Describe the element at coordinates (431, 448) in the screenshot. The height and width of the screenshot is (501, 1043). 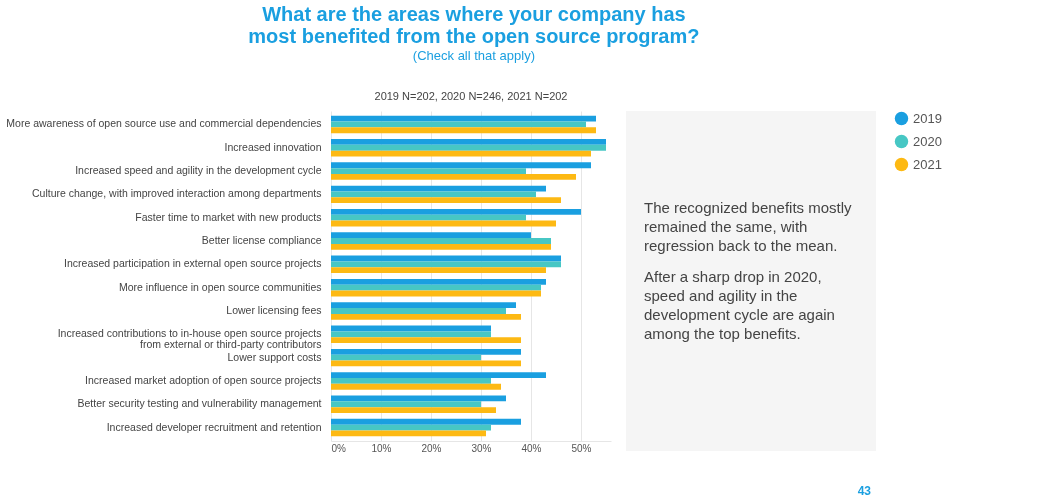
I see `x-tick-label: 20%` at that location.